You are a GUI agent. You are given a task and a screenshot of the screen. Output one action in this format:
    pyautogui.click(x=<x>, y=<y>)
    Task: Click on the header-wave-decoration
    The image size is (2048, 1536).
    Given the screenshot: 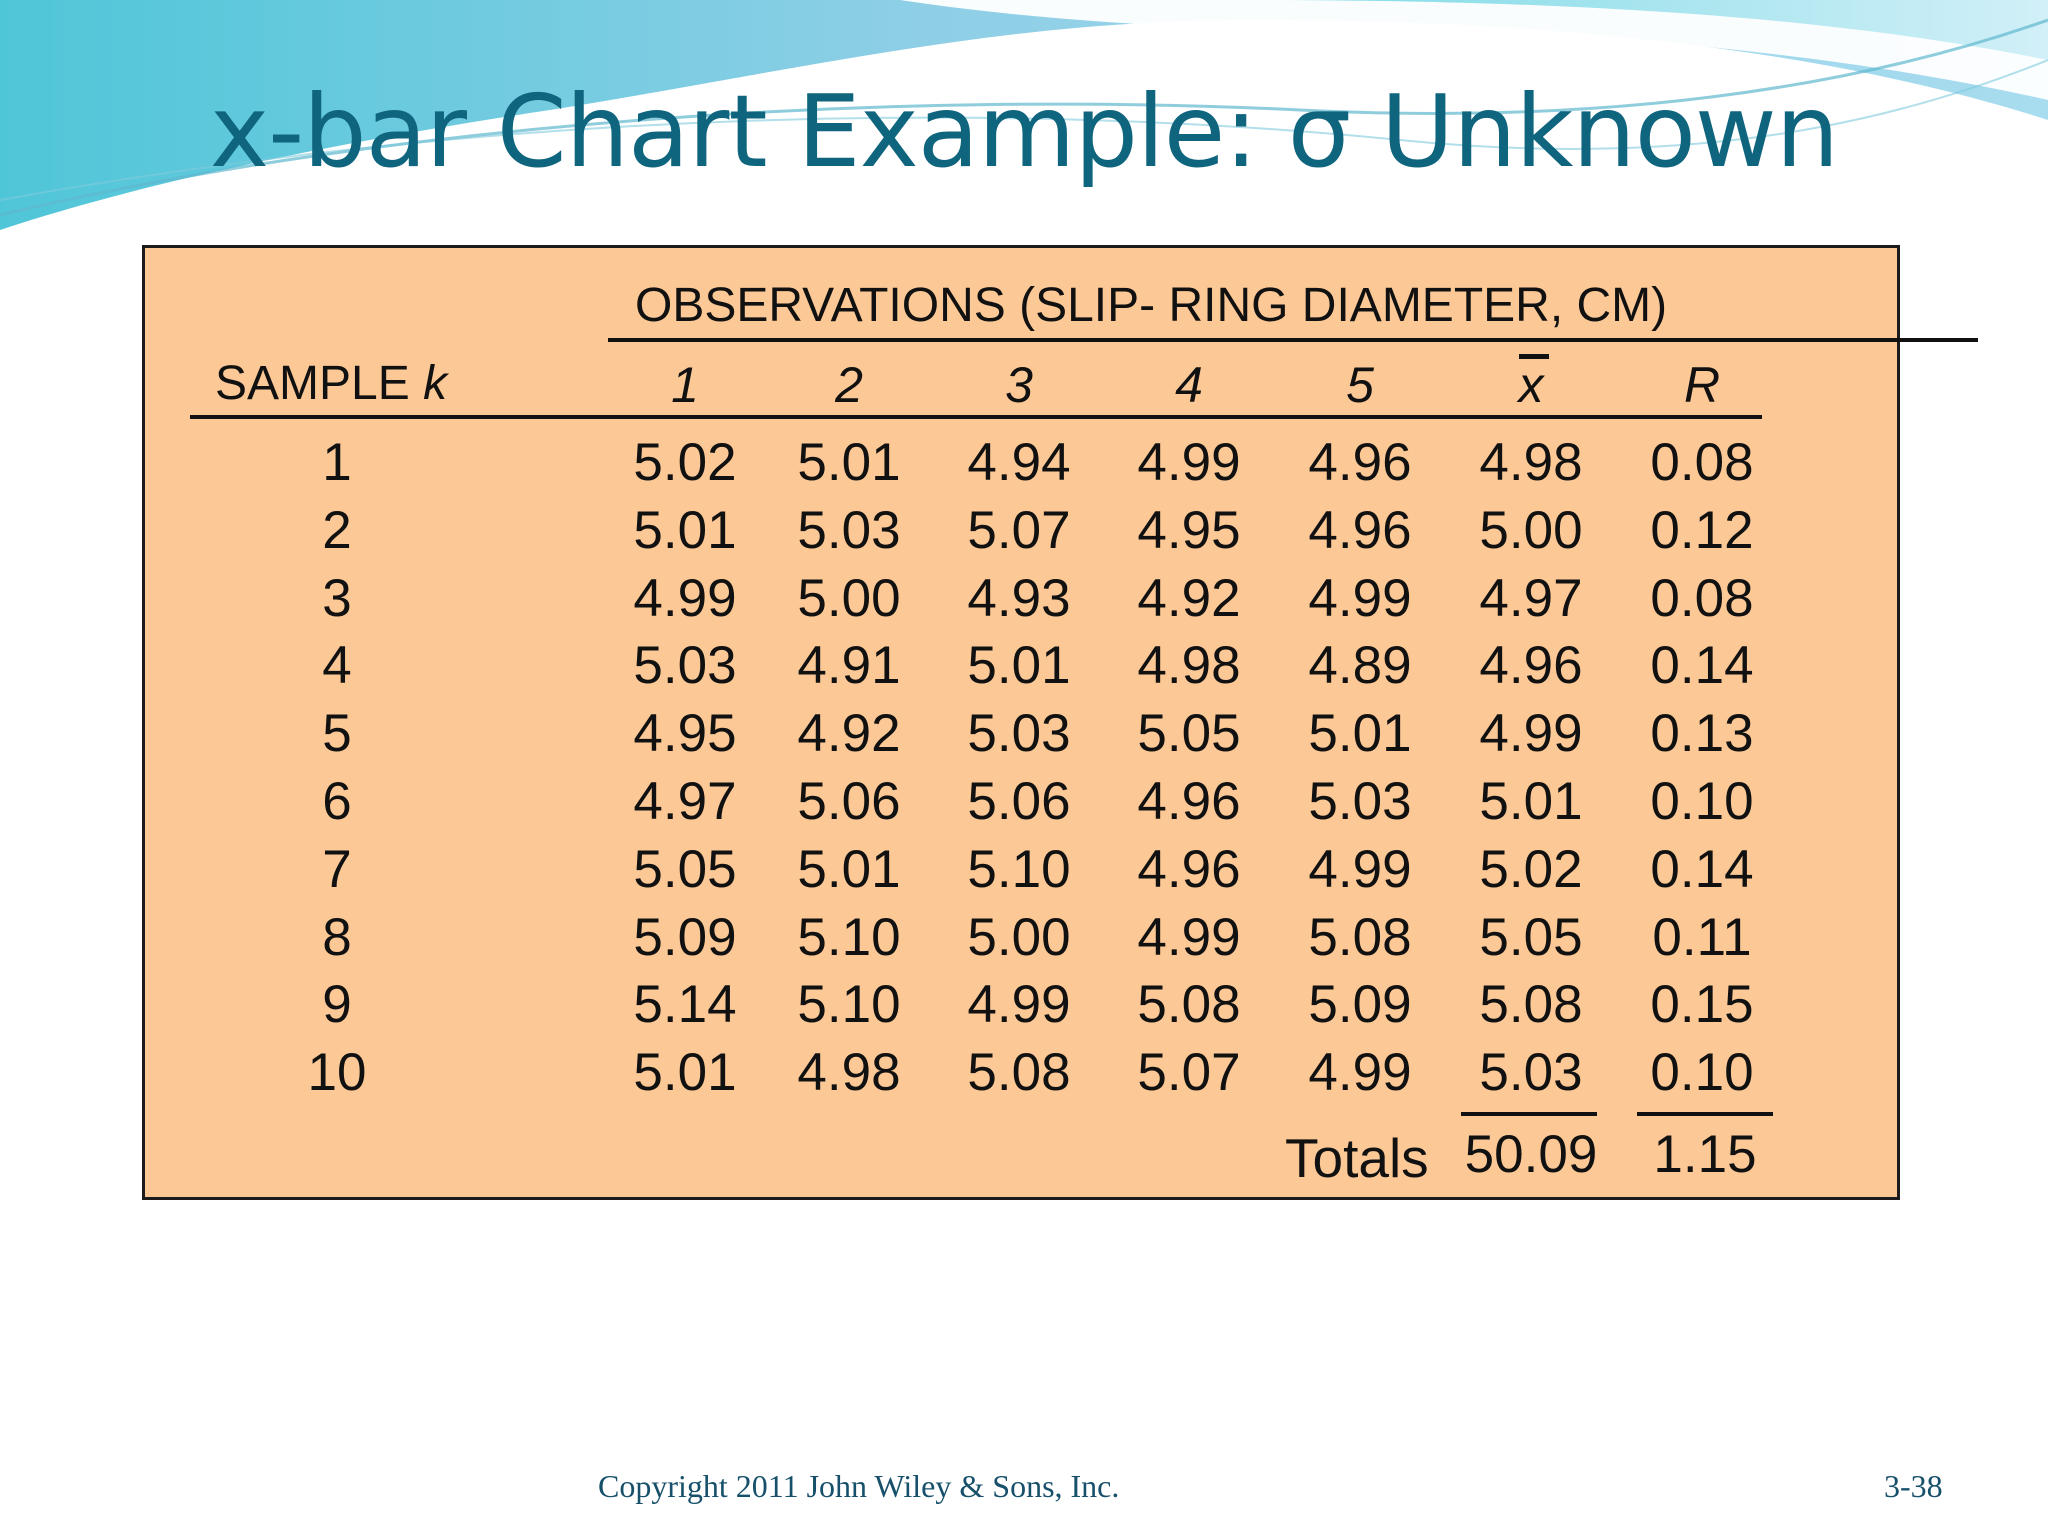 What is the action you would take?
    pyautogui.click(x=1024, y=115)
    